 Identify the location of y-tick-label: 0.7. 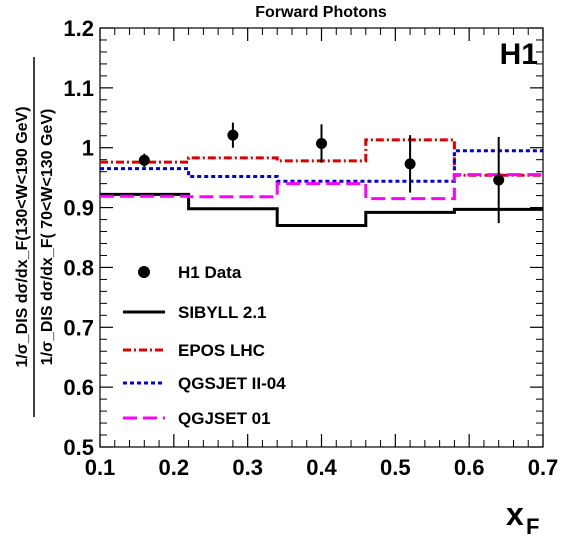
(78, 327).